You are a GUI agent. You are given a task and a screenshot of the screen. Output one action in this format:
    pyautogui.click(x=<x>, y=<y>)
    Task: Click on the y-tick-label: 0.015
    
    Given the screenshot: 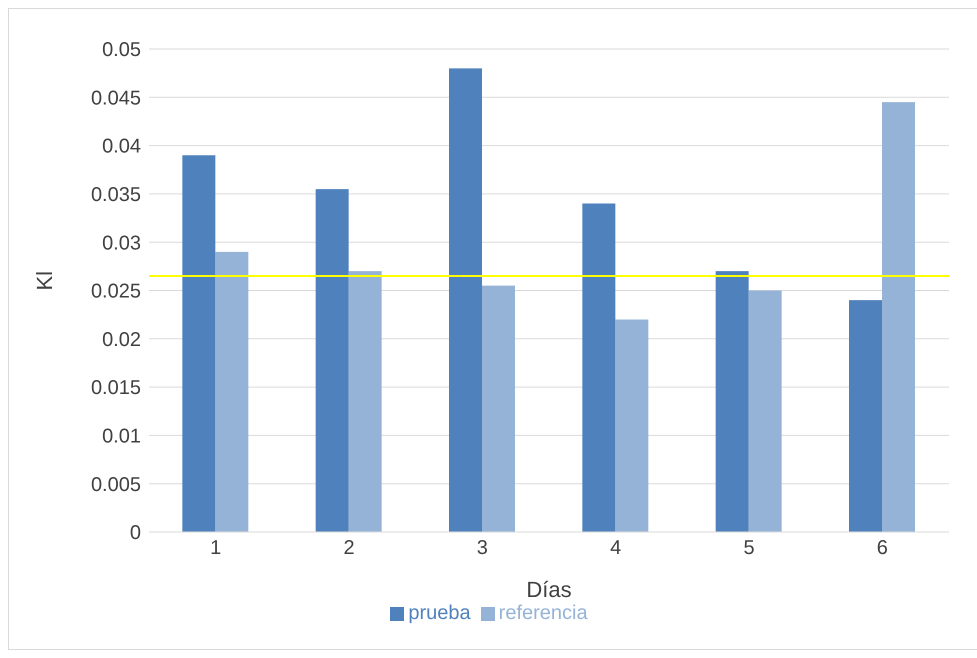 What is the action you would take?
    pyautogui.click(x=115, y=388)
    